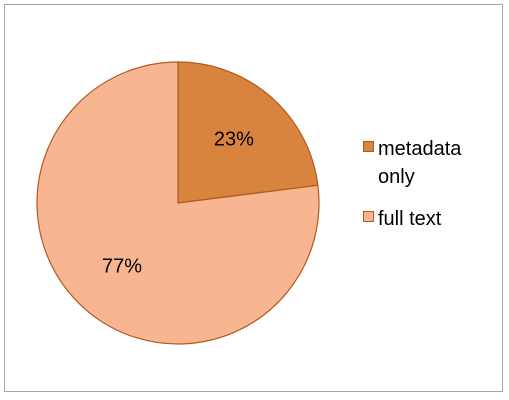 The image size is (509, 400). What do you see at coordinates (368, 216) in the screenshot?
I see `legend-swatch-full-text` at bounding box center [368, 216].